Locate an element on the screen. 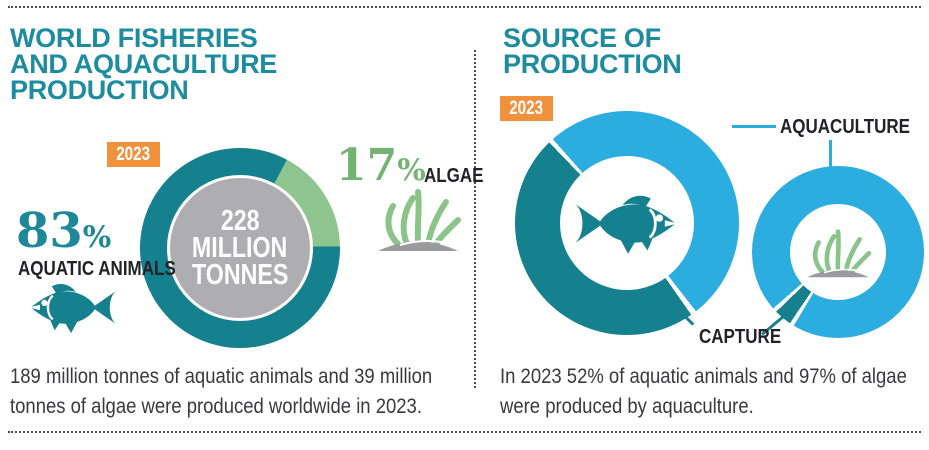 The width and height of the screenshot is (929, 450). algae-percent-sign: % is located at coordinates (411, 170).